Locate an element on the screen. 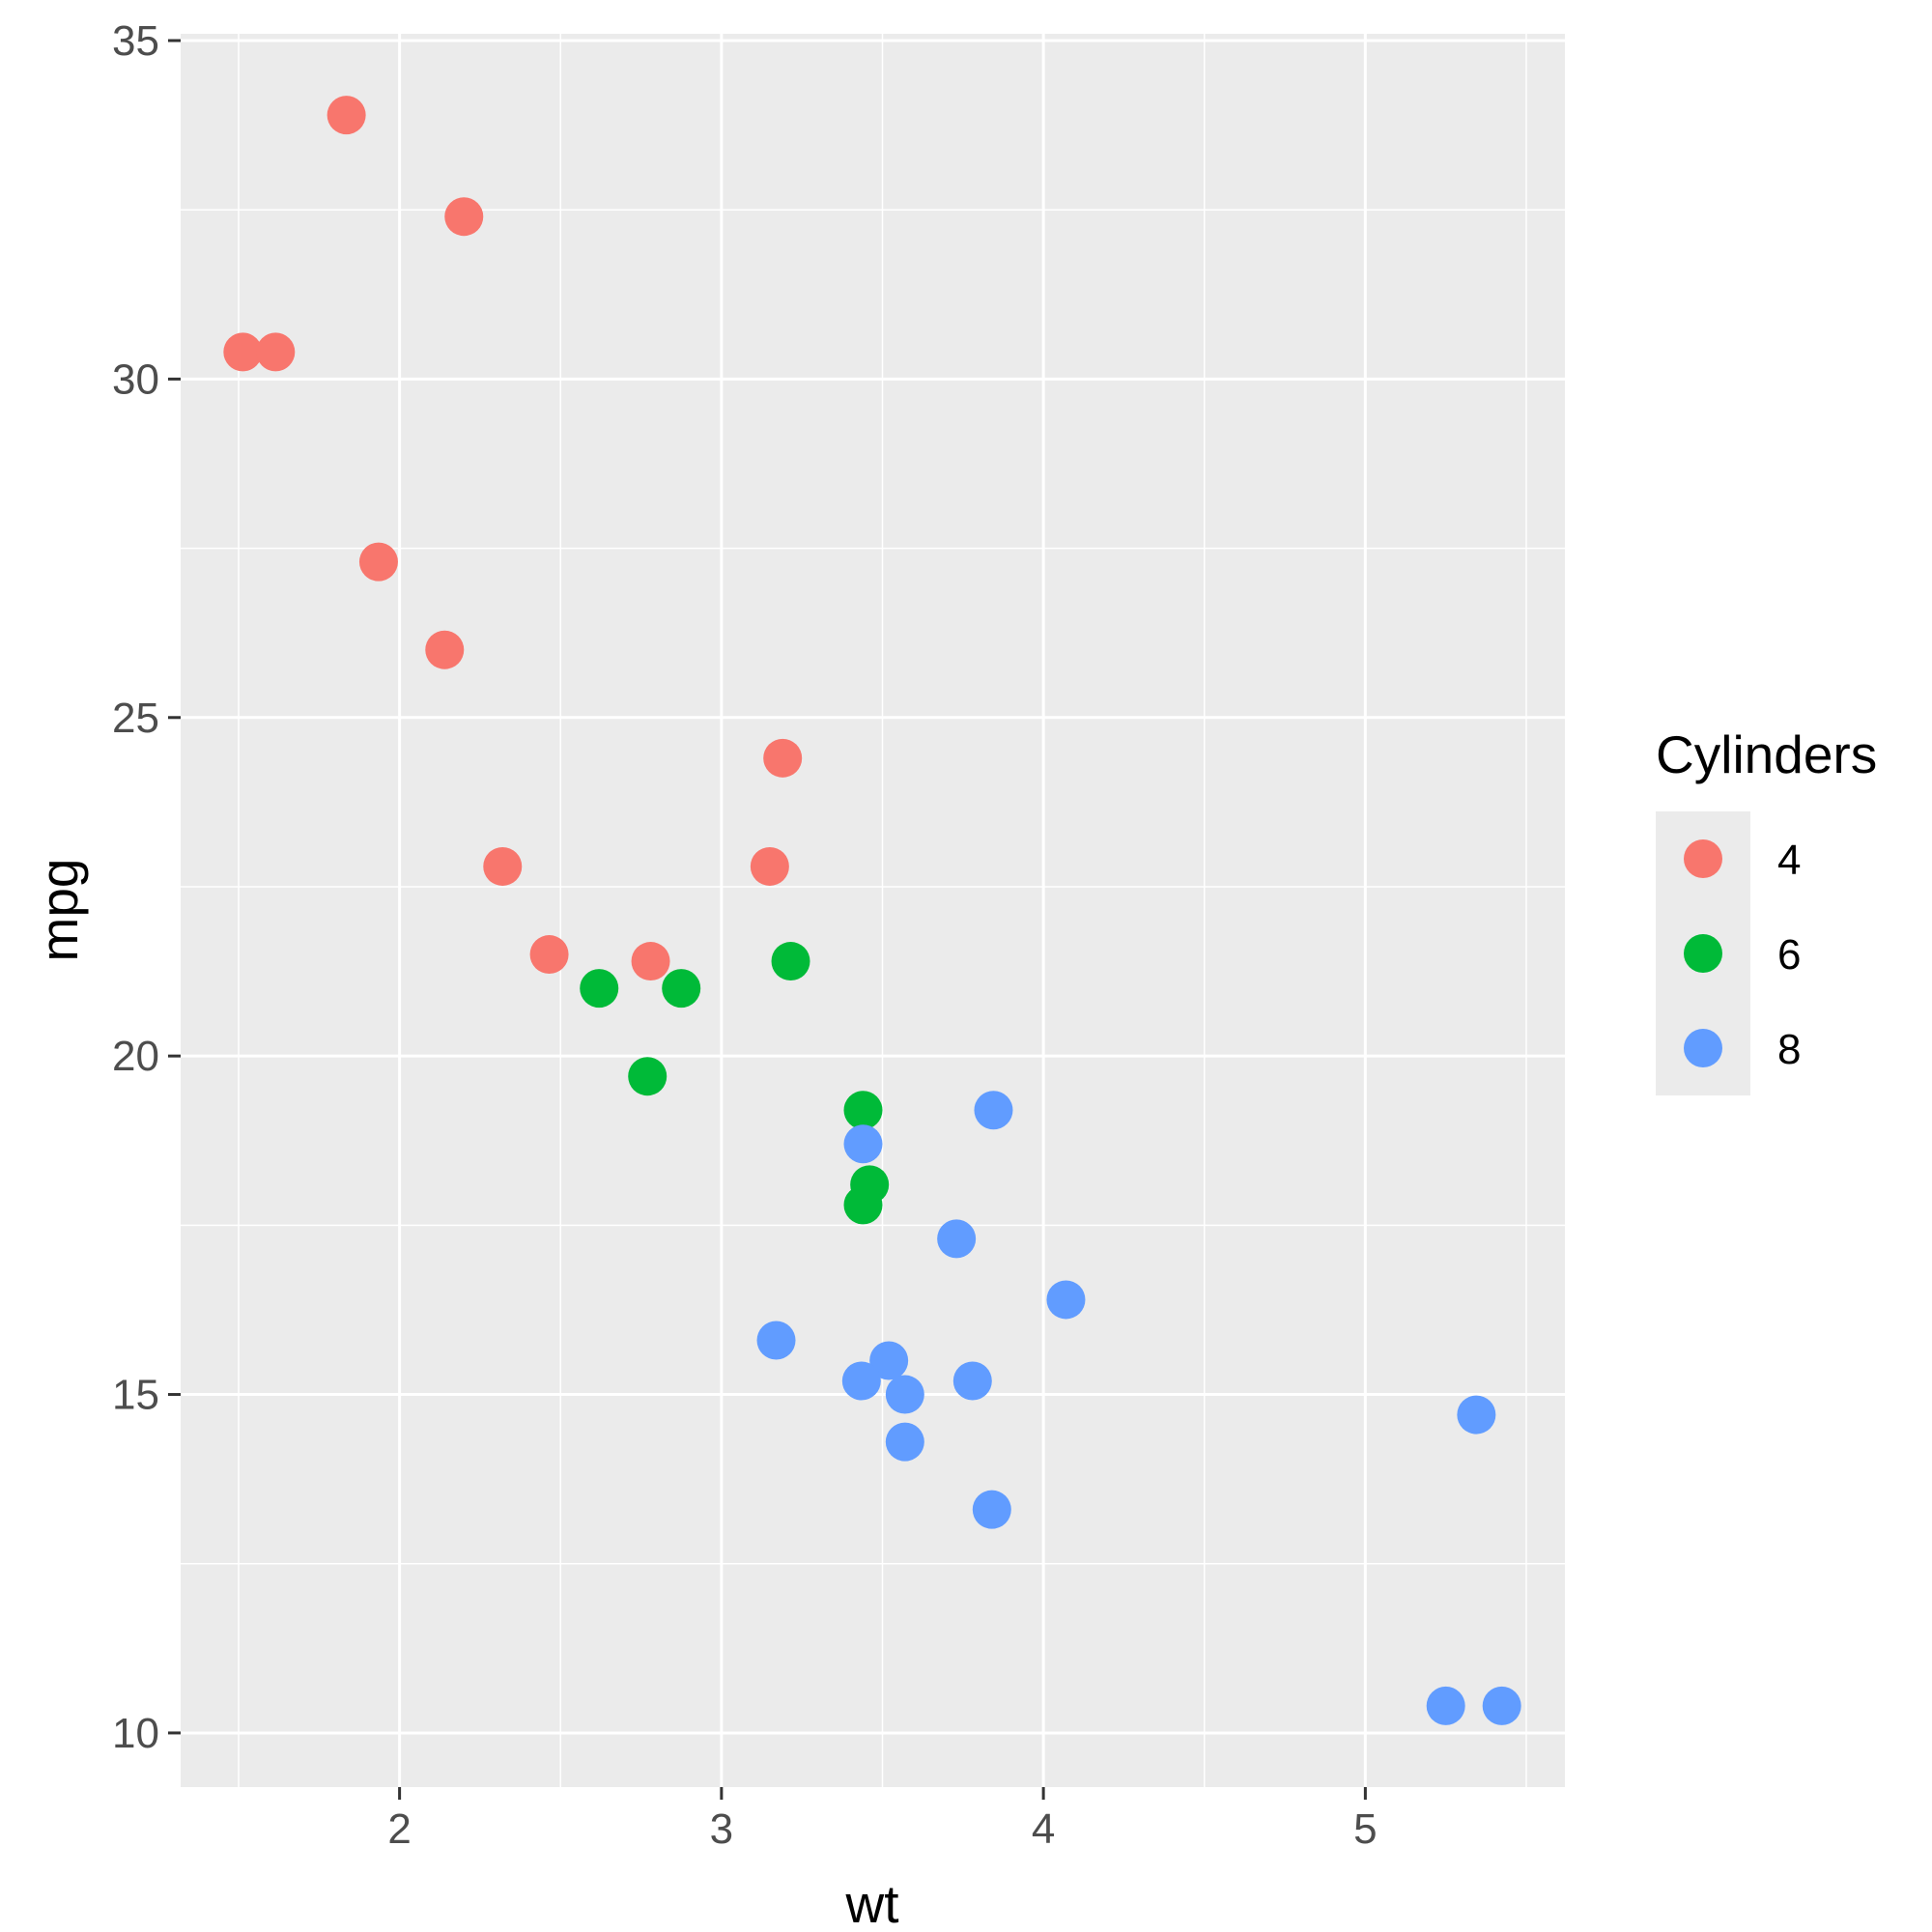  y-tick-label: 20 is located at coordinates (135, 1056).